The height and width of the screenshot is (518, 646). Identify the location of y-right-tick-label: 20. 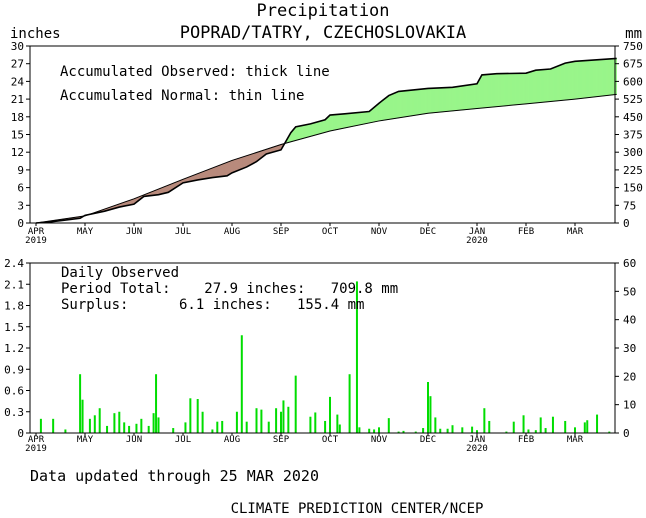
(629, 376).